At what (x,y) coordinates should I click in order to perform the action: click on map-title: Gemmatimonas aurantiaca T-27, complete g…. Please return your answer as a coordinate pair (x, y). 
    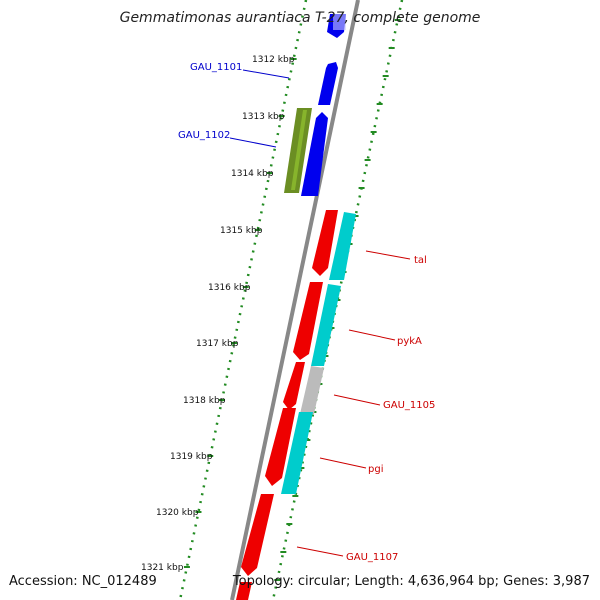
    Looking at the image, I should click on (300, 18).